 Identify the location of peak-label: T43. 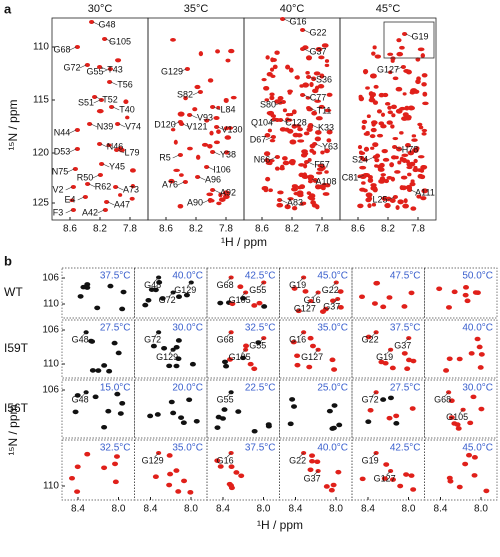
(115, 69).